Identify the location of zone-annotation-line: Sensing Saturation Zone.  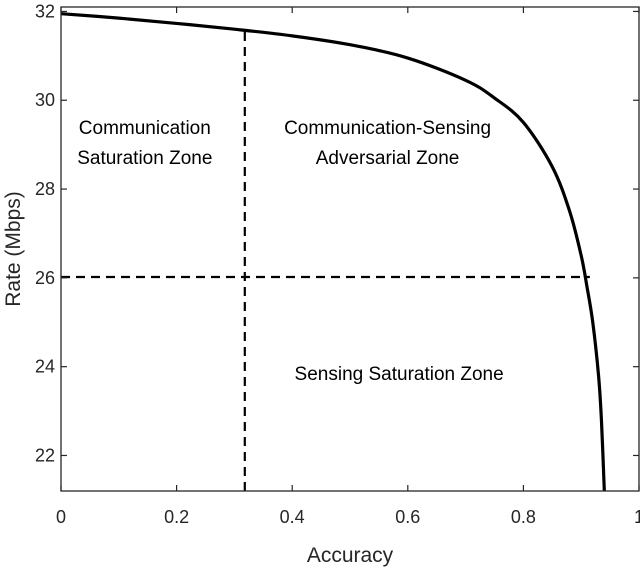
(399, 374).